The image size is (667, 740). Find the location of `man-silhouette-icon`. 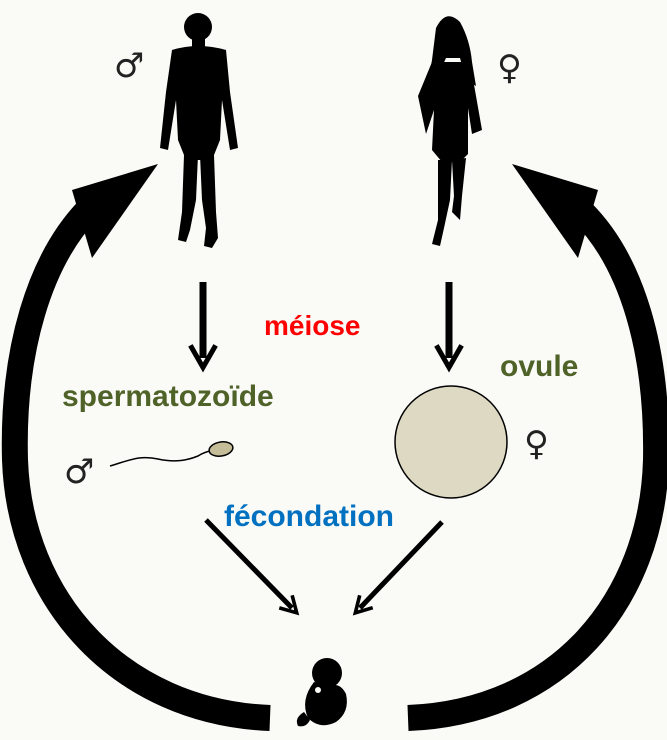

man-silhouette-icon is located at coordinates (199, 130).